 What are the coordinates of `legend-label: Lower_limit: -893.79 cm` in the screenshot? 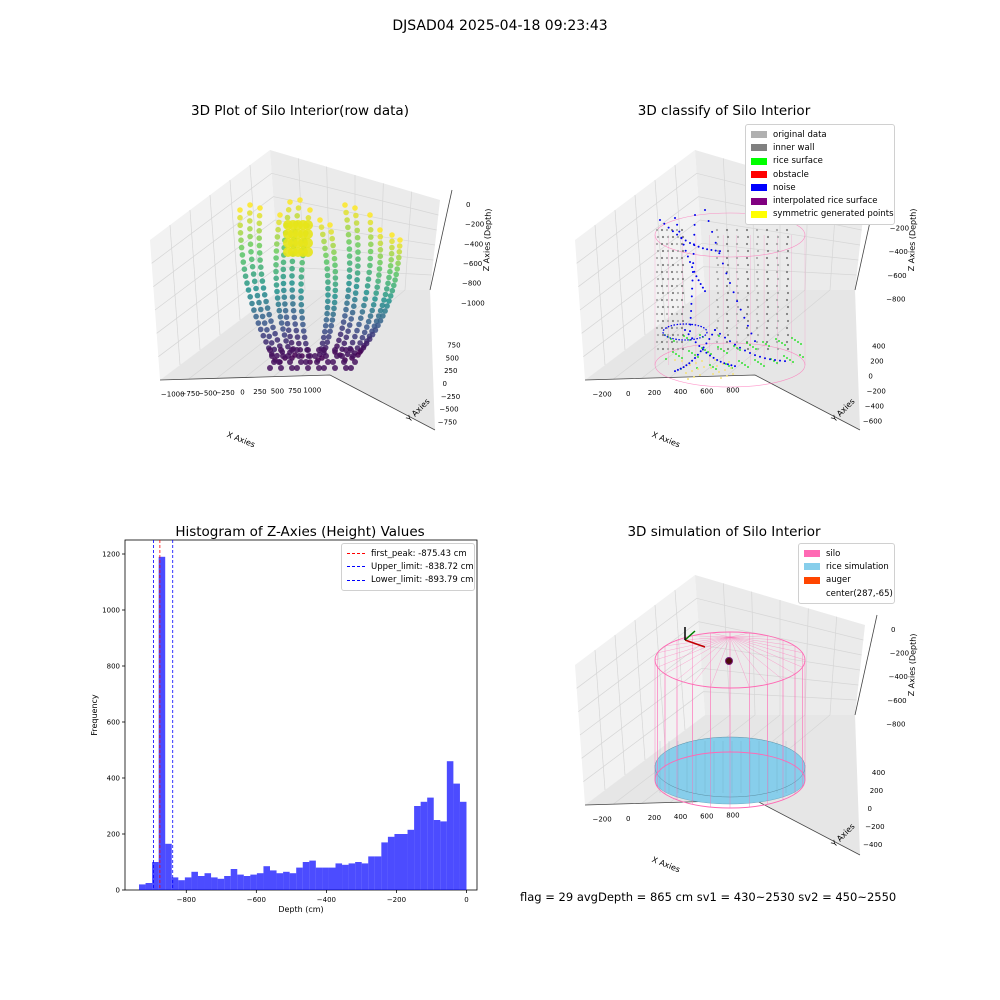 It's located at (422, 580).